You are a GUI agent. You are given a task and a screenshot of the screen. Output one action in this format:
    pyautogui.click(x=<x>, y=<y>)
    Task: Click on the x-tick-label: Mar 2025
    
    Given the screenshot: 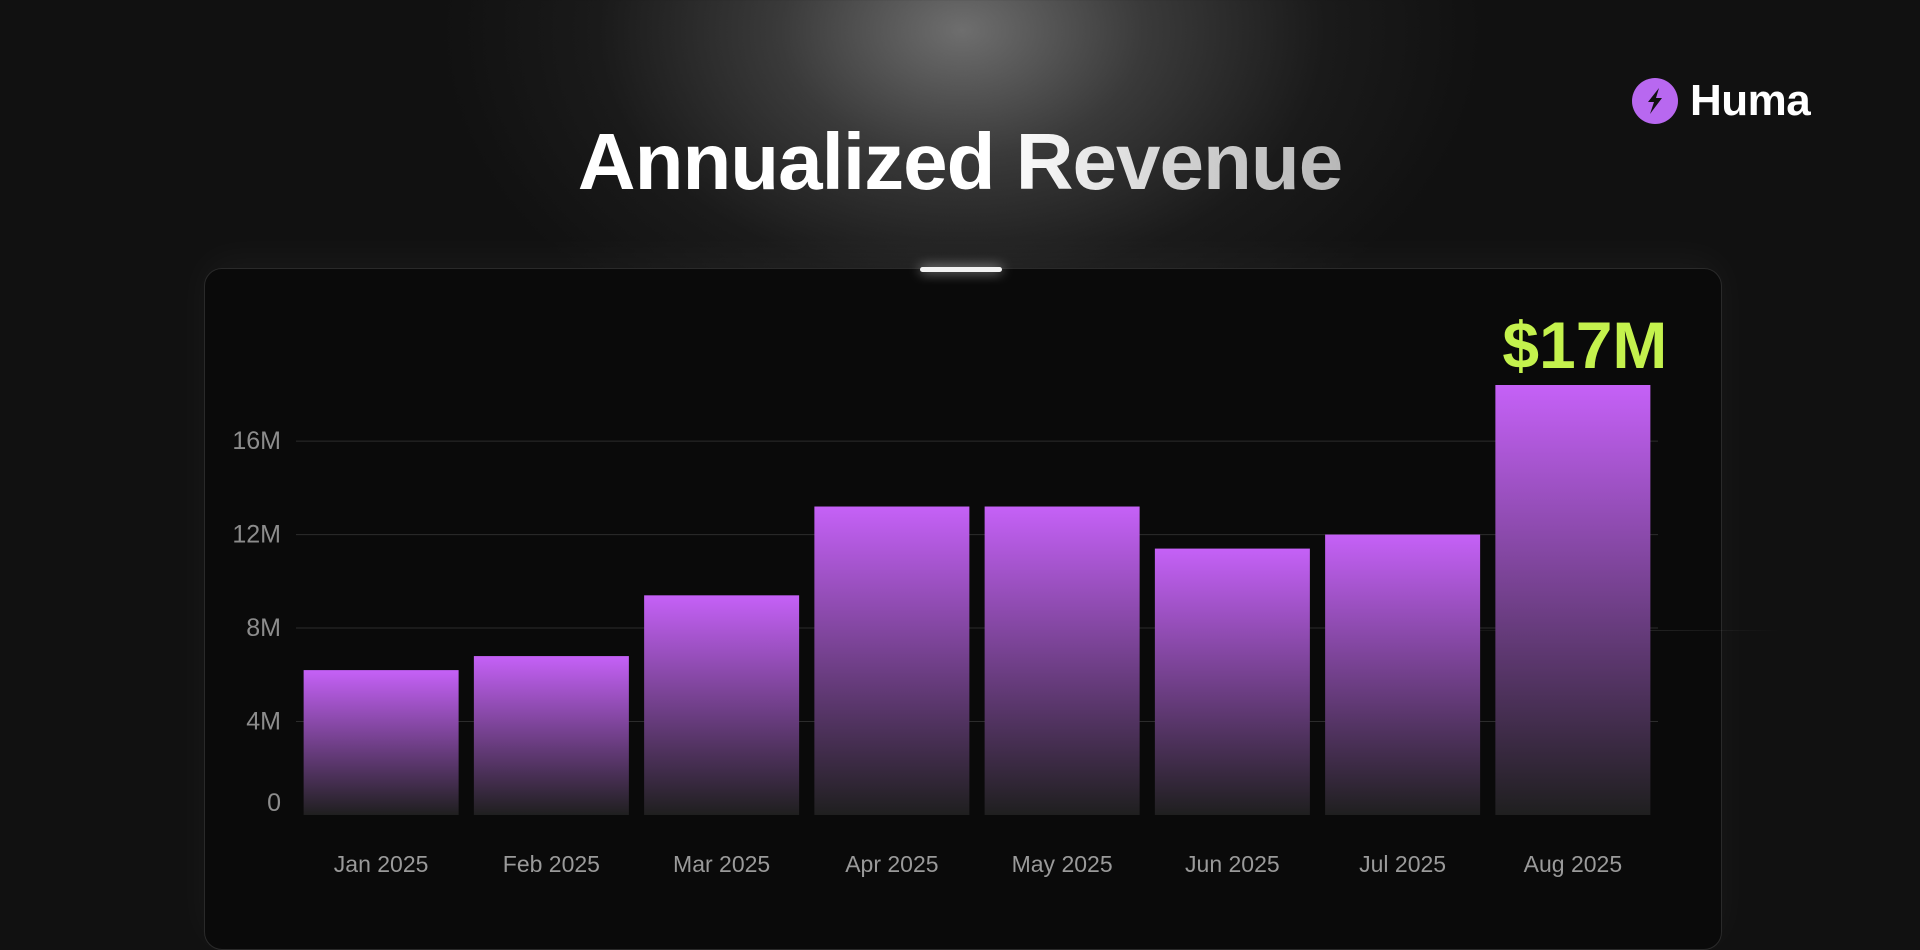 What is the action you would take?
    pyautogui.click(x=721, y=864)
    